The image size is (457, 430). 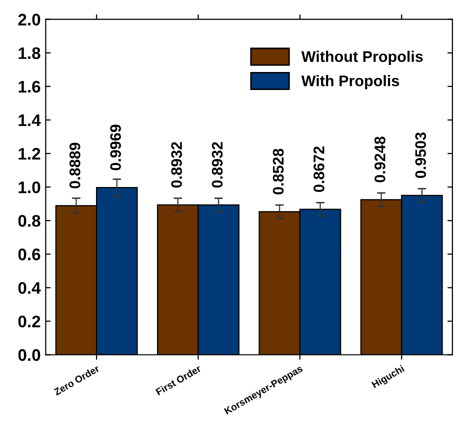 What do you see at coordinates (178, 380) in the screenshot?
I see `x-tick-label: First Order` at bounding box center [178, 380].